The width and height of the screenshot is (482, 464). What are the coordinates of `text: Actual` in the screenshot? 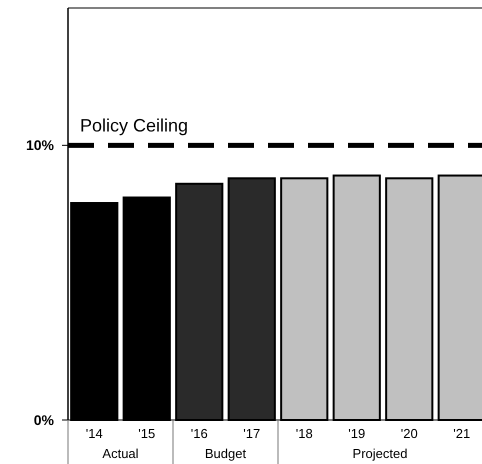 It's located at (120, 453).